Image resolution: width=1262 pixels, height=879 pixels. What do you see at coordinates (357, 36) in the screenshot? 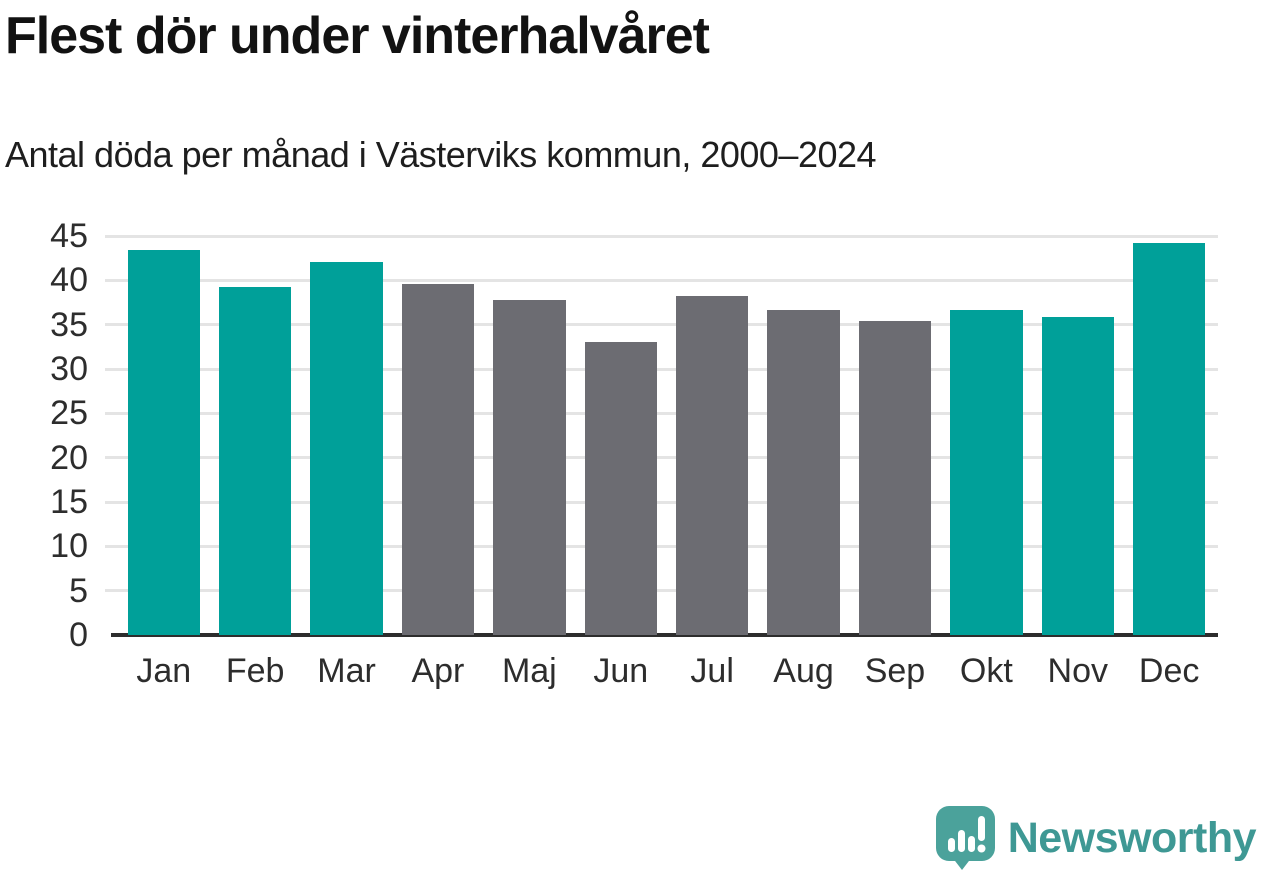
I see `chart-title: Flest dör under vinterhalvåret` at bounding box center [357, 36].